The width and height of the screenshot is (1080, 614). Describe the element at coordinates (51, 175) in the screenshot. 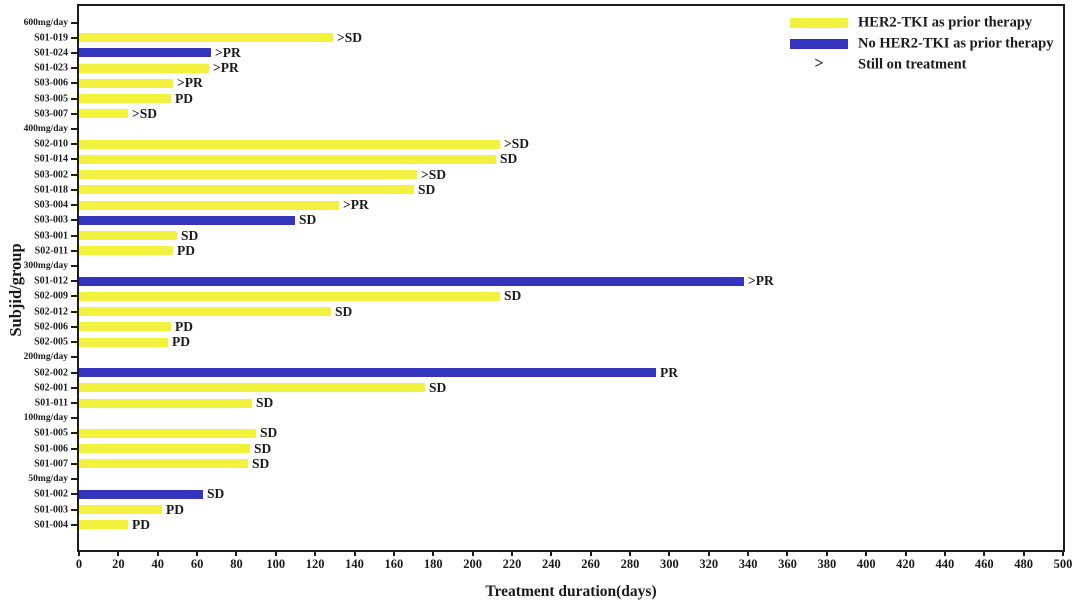

I see `subject-tick-label: S03-002` at that location.